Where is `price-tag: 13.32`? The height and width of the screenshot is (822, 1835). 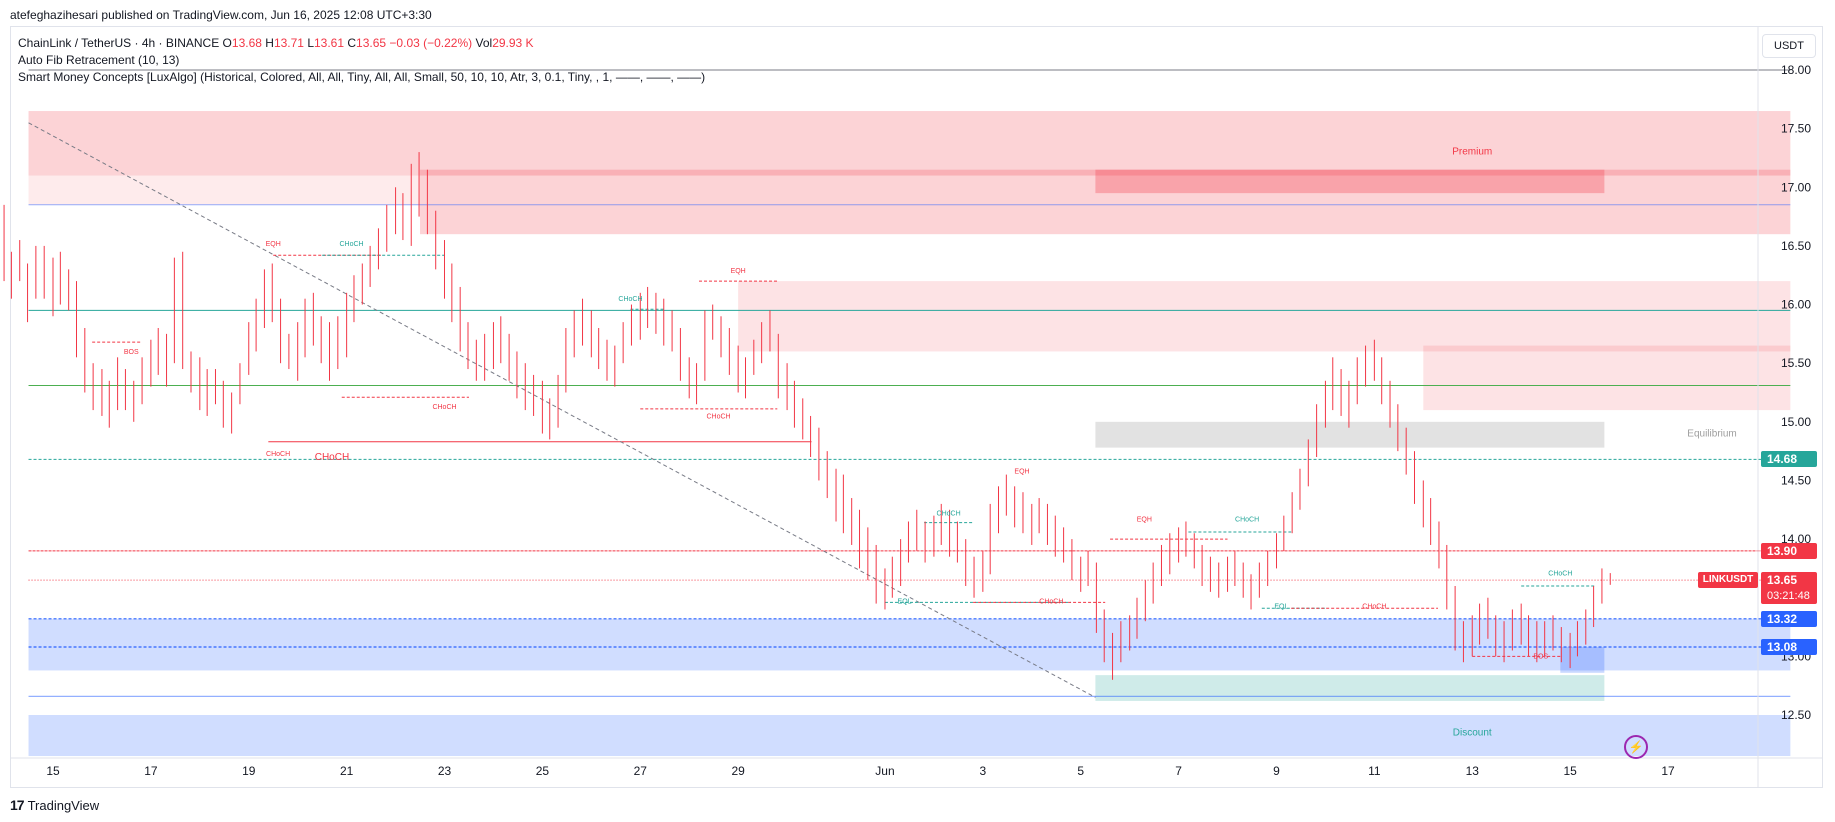 price-tag: 13.32 is located at coordinates (1789, 618).